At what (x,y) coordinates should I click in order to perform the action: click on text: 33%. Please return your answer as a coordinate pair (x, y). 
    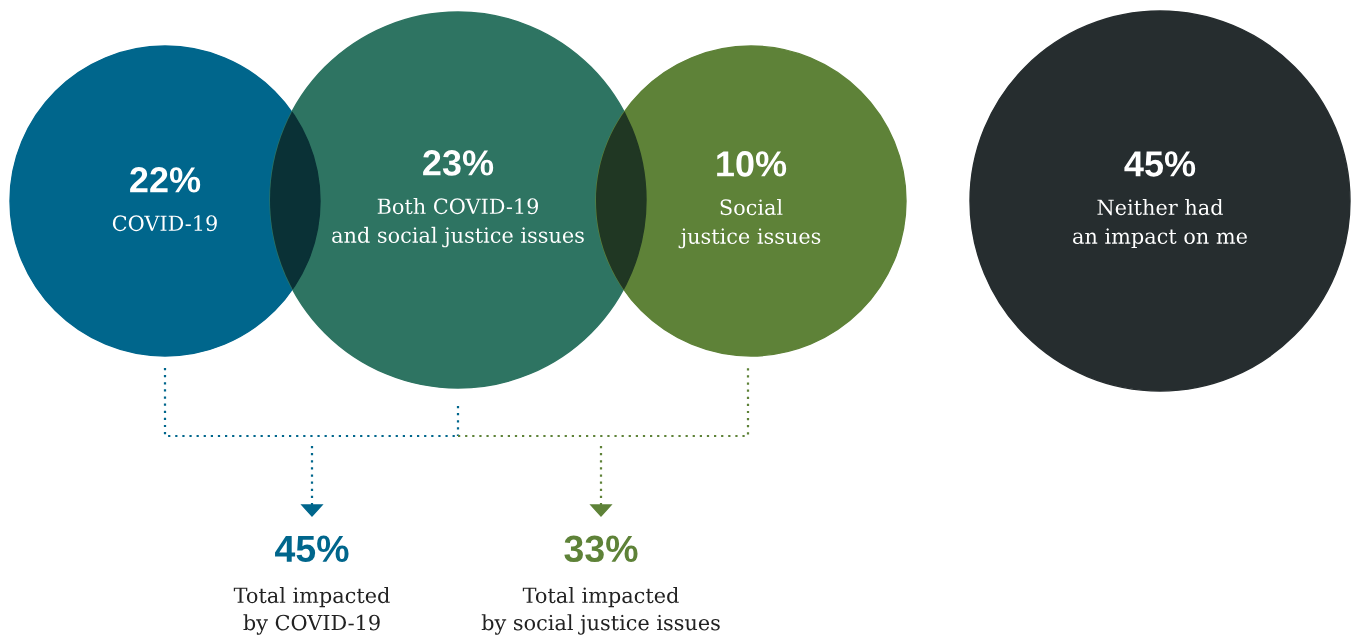
    Looking at the image, I should click on (601, 549).